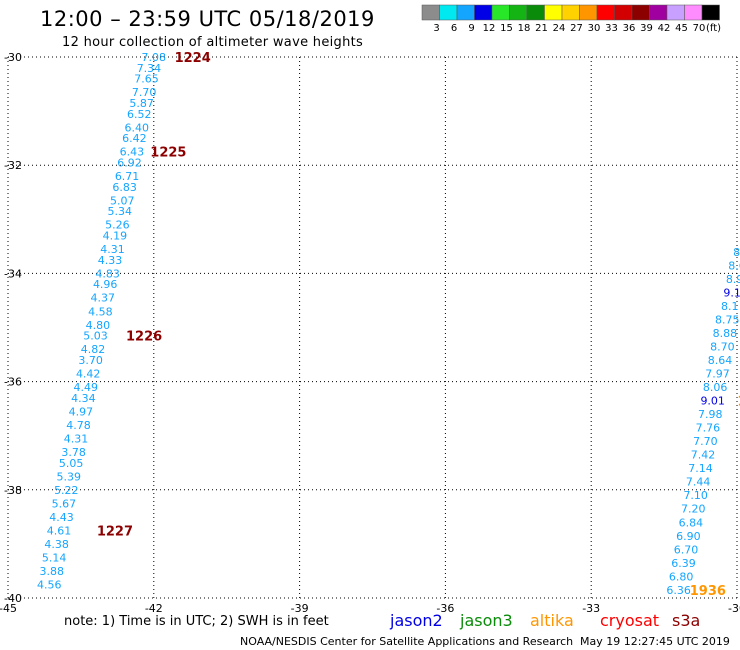  What do you see at coordinates (691, 522) in the screenshot?
I see `swh-value: 6.84` at bounding box center [691, 522].